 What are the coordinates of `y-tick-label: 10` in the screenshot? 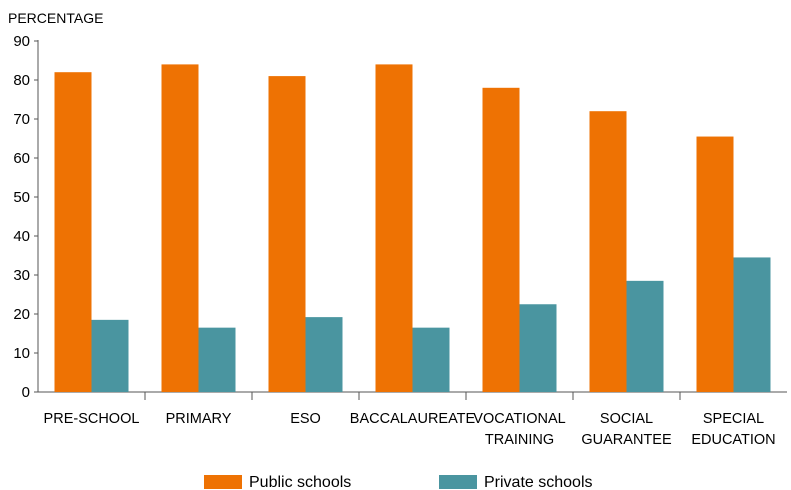 It's located at (21, 353).